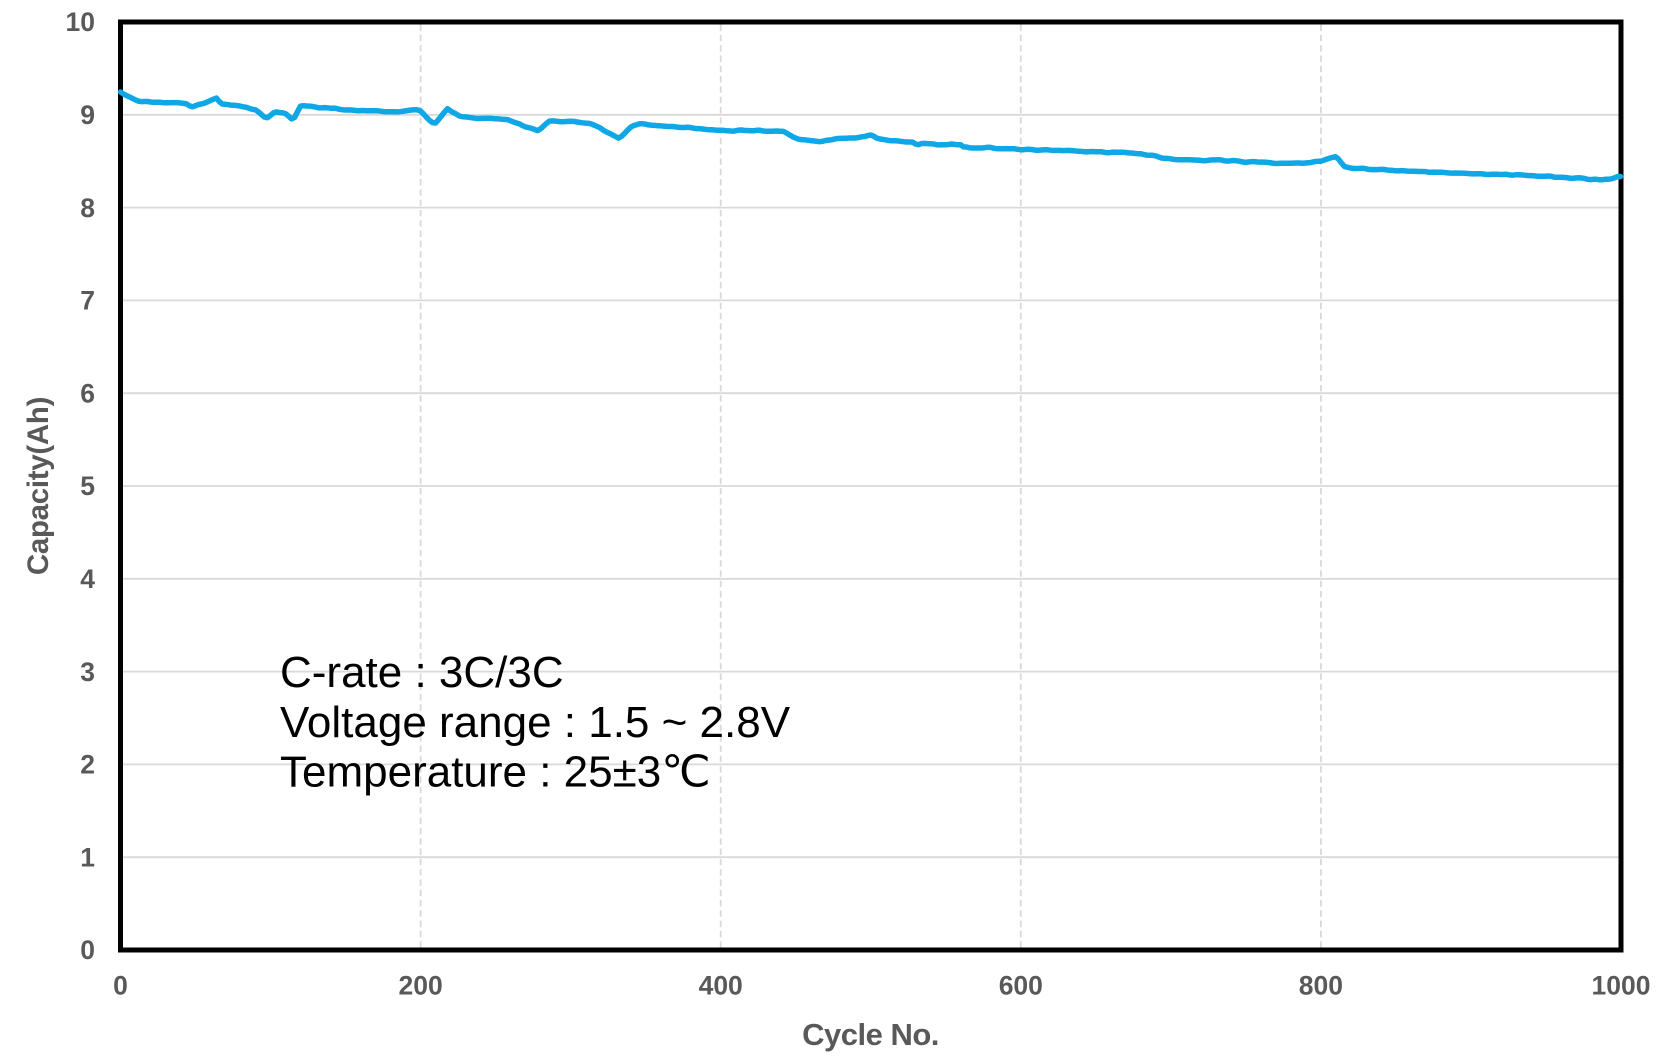 This screenshot has width=1666, height=1058. Describe the element at coordinates (87, 301) in the screenshot. I see `svg-text: 7` at that location.